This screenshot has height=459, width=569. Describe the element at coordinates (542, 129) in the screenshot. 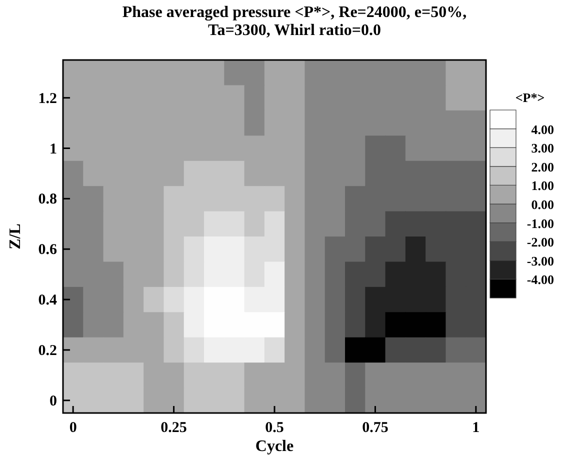

I see `color-bar-label: 4.00` at that location.